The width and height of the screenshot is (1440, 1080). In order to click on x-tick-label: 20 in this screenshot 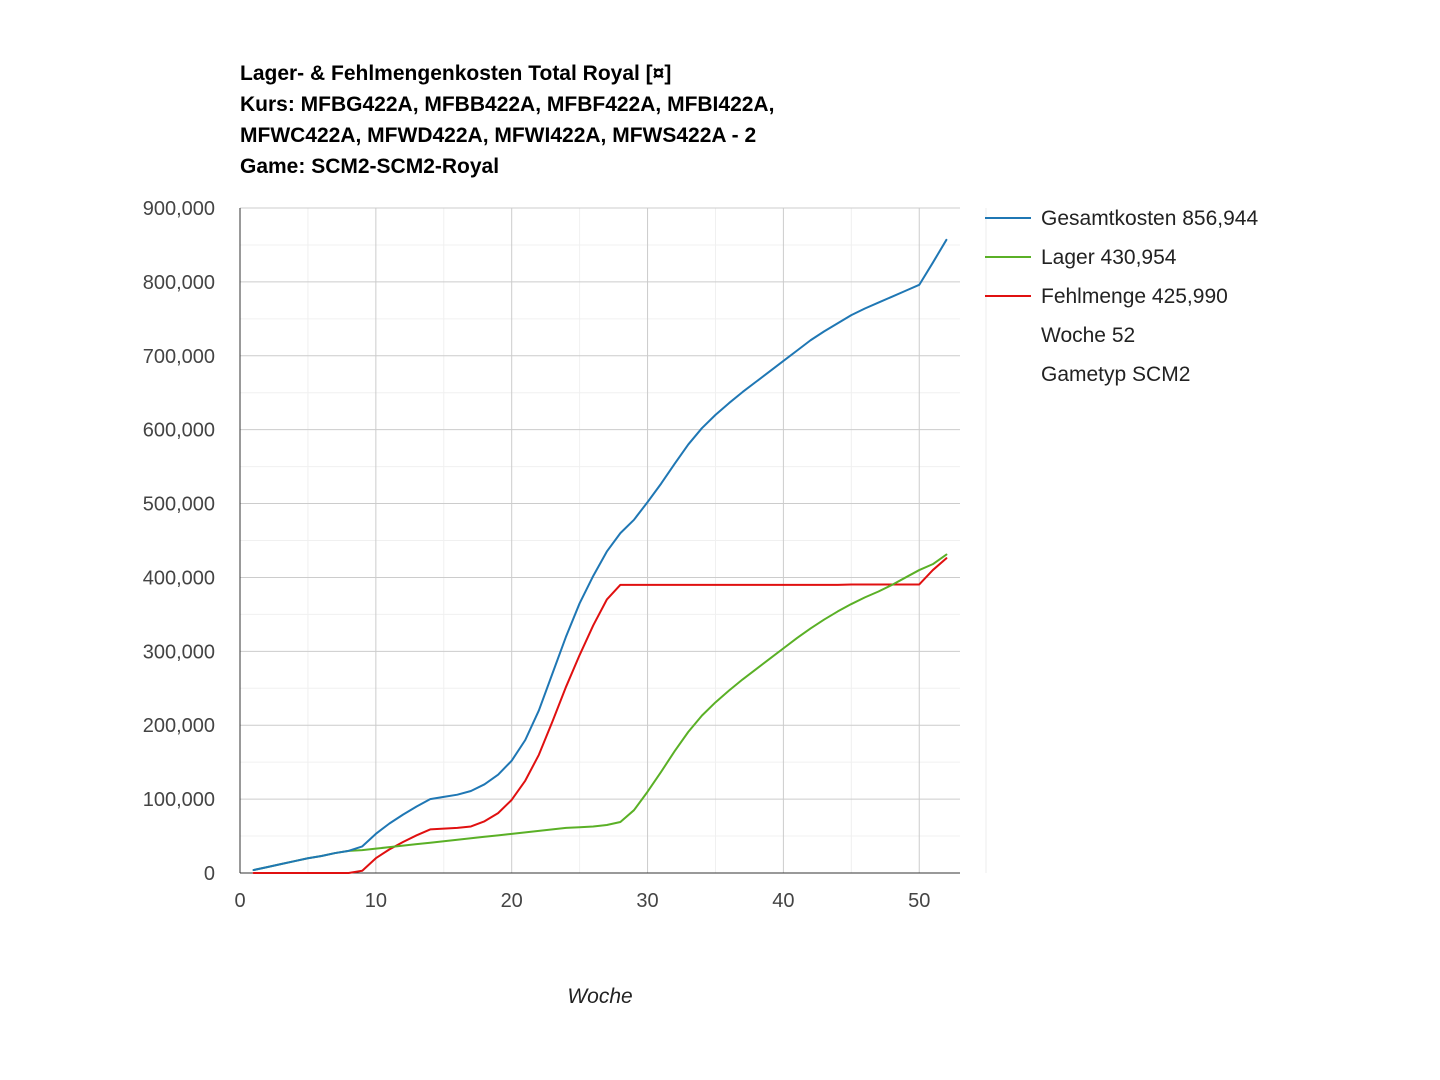, I will do `click(512, 901)`.